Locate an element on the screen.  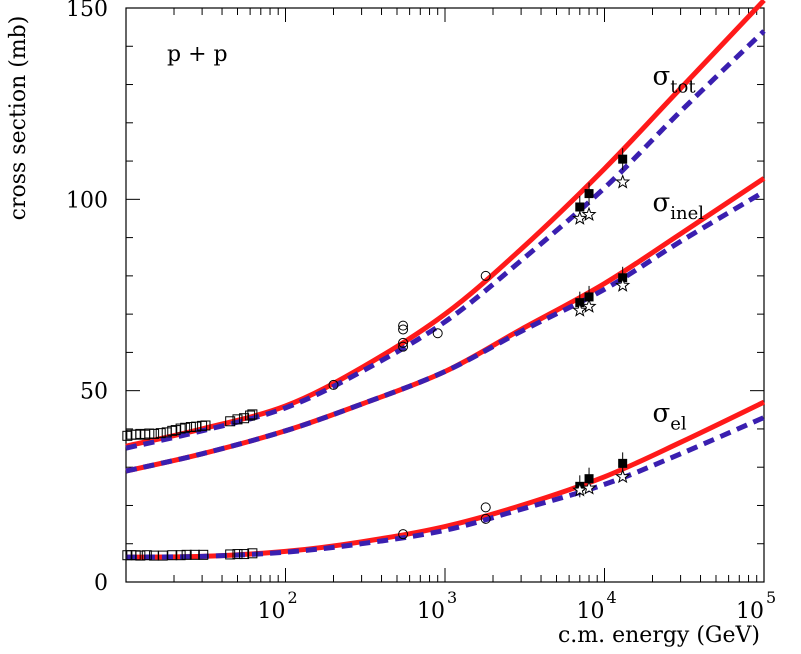
series-label-tot: σtot is located at coordinates (675, 80).